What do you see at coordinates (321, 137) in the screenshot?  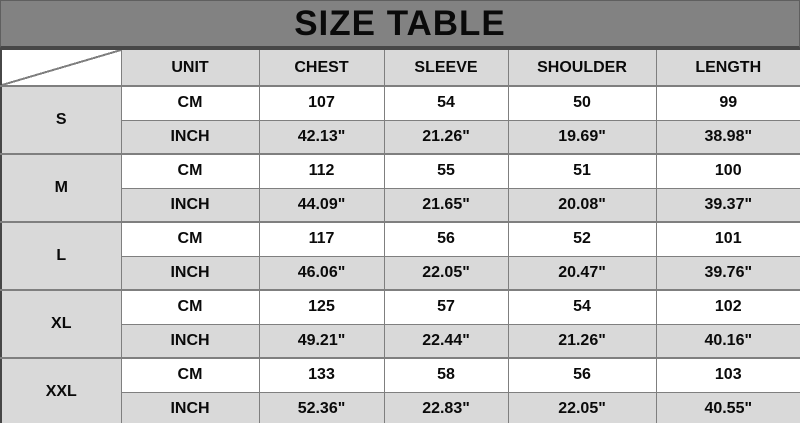 I see `cell-value: 42.13"` at bounding box center [321, 137].